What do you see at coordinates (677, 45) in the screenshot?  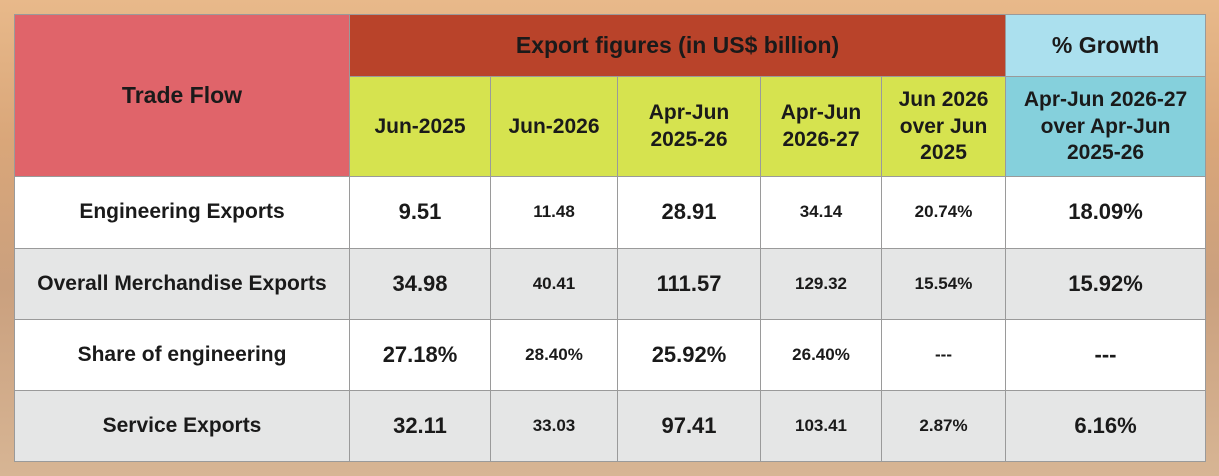 I see `export-figures-header: Export figures (in US$ billion)` at bounding box center [677, 45].